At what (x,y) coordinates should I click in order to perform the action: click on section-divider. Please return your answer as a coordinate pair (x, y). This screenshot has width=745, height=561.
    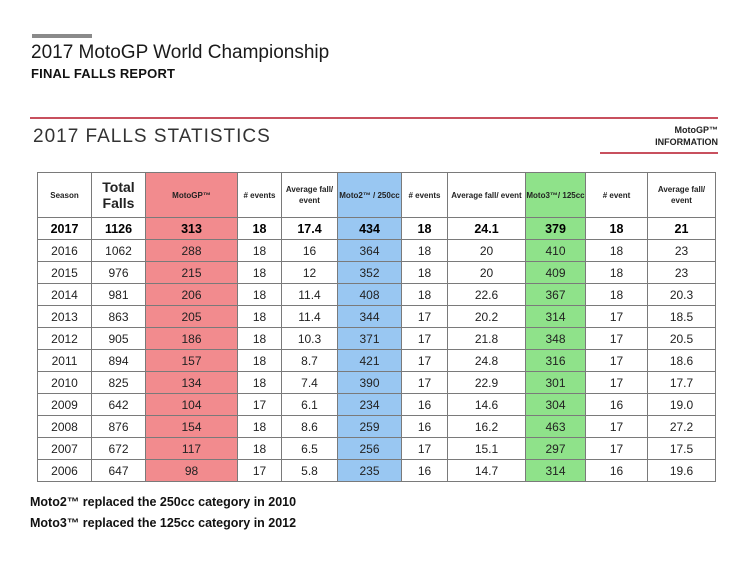
    Looking at the image, I should click on (374, 118).